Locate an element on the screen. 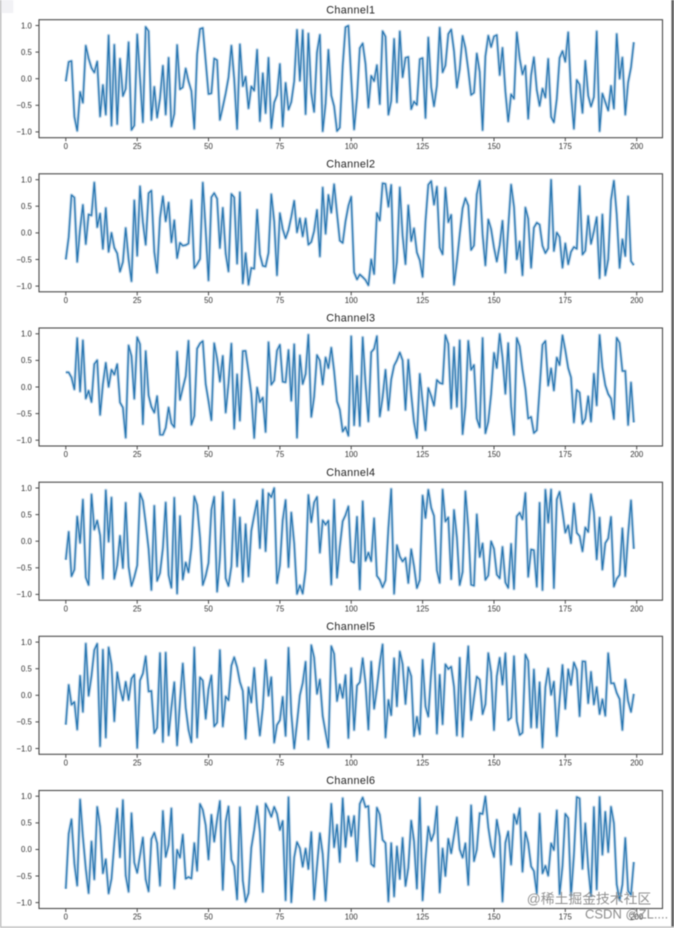 The height and width of the screenshot is (928, 674). svg-text: Channel3 is located at coordinates (350, 319).